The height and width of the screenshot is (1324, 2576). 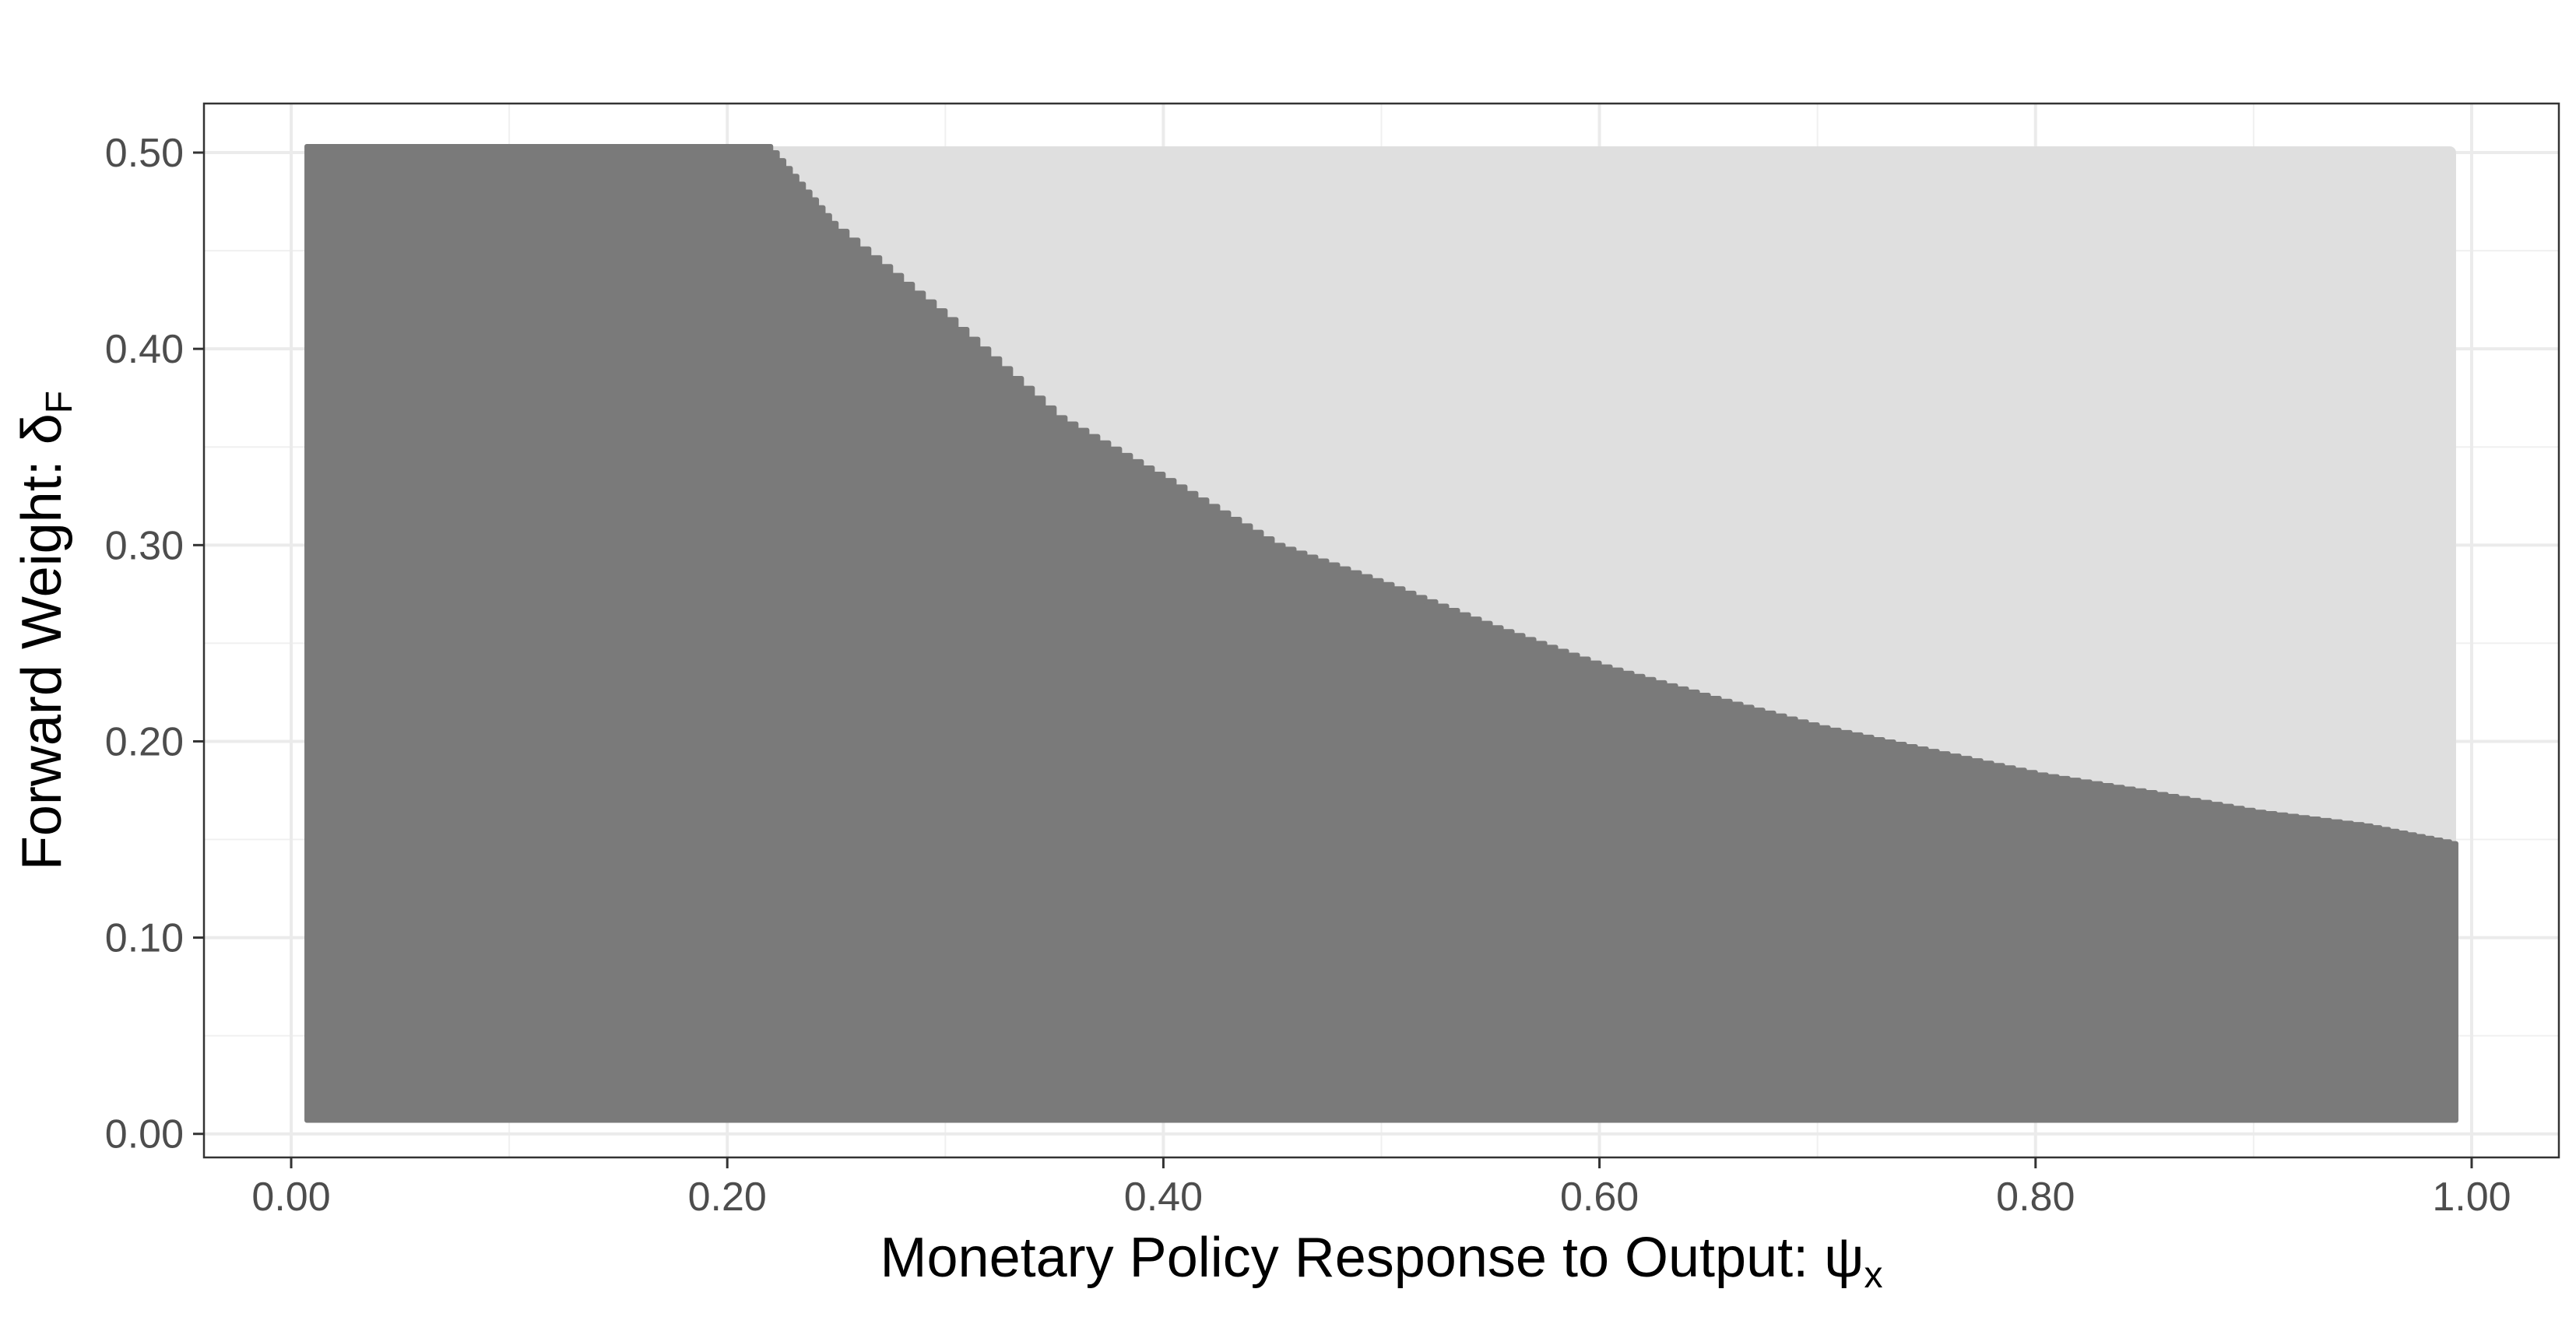 I want to click on y-axis-symbol: δ, so click(x=42, y=428).